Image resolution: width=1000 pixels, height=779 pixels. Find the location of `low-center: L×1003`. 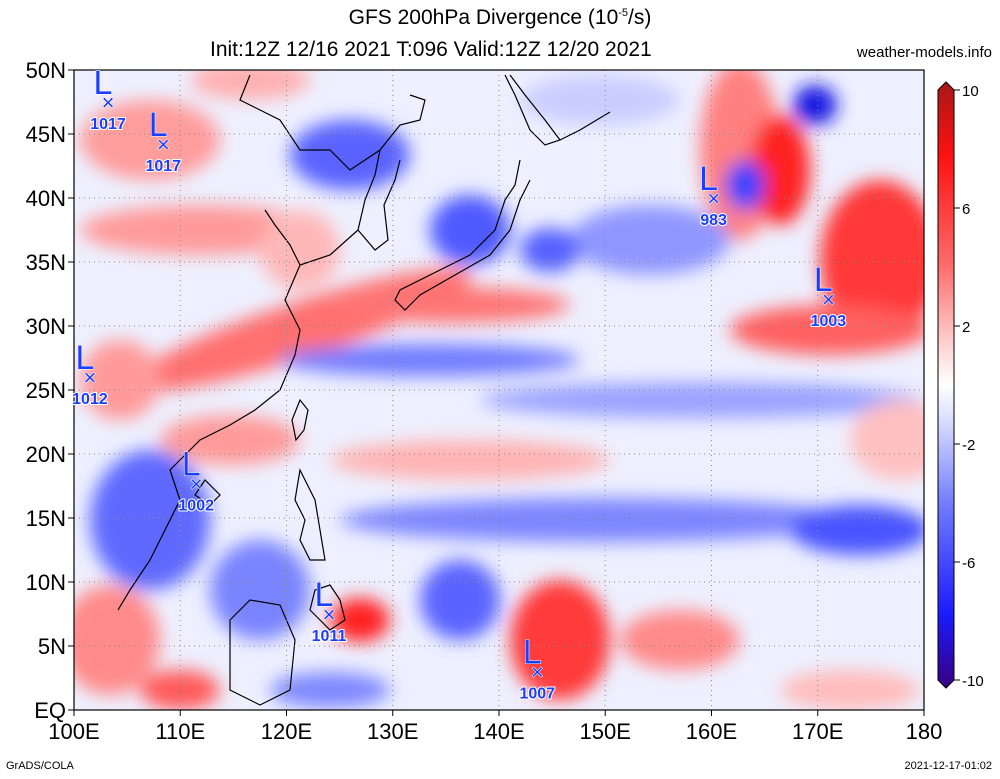

low-center: L×1003 is located at coordinates (829, 296).